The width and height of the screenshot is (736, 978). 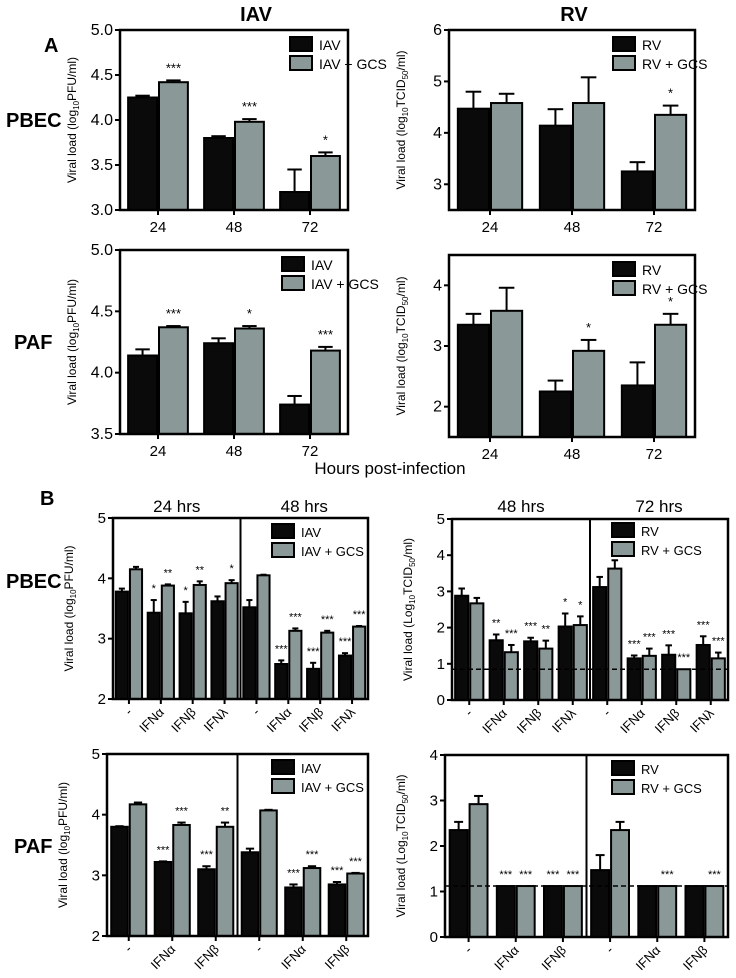 What do you see at coordinates (437, 30) in the screenshot?
I see `y-tick-label: 6` at bounding box center [437, 30].